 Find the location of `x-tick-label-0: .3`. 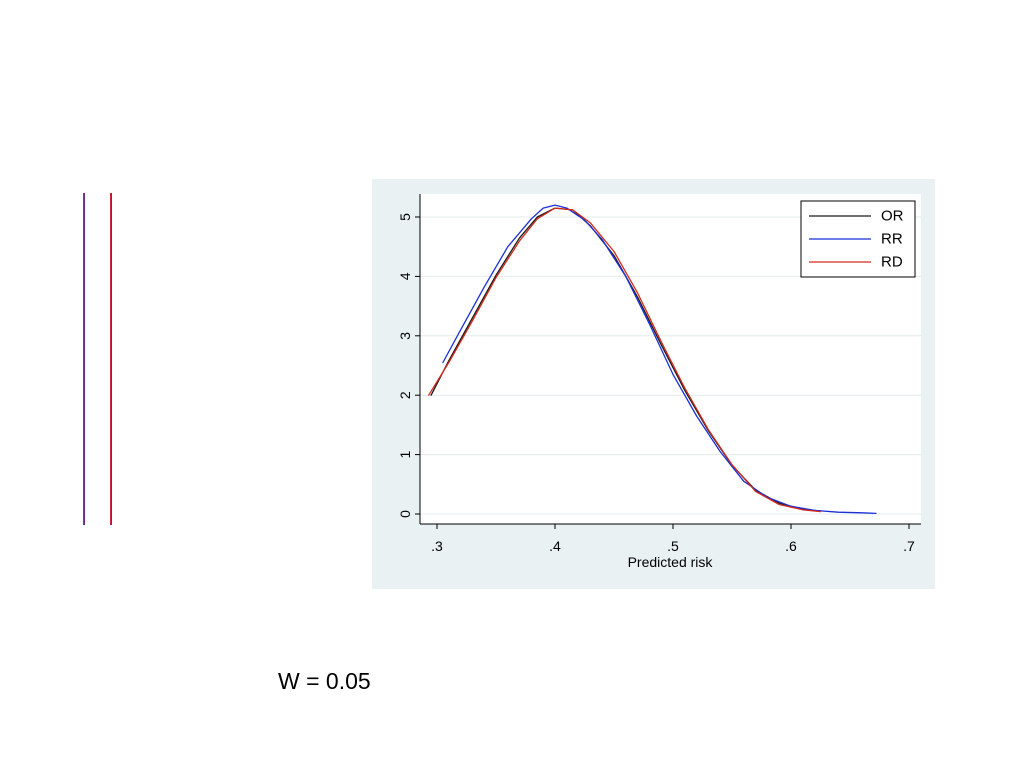

x-tick-label-0: .3 is located at coordinates (437, 546).